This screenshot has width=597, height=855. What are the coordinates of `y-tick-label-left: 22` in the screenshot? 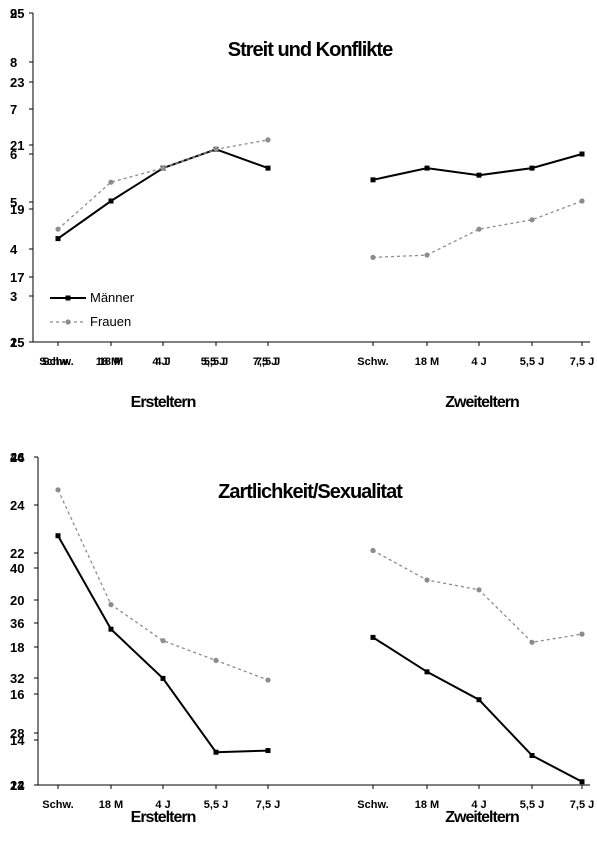 It's located at (17, 553).